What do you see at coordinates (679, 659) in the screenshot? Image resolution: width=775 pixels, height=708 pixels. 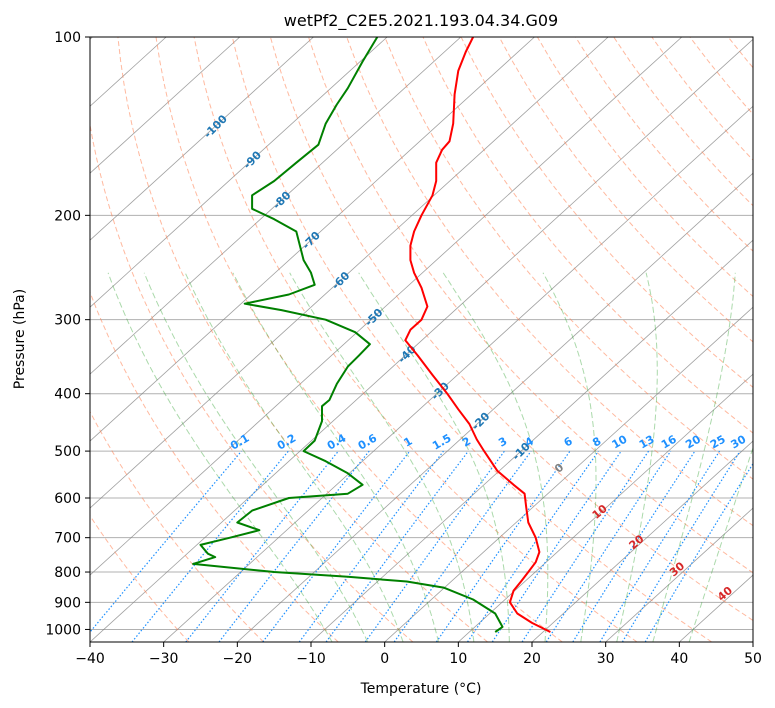 I see `x-tick-label: 40` at bounding box center [679, 659].